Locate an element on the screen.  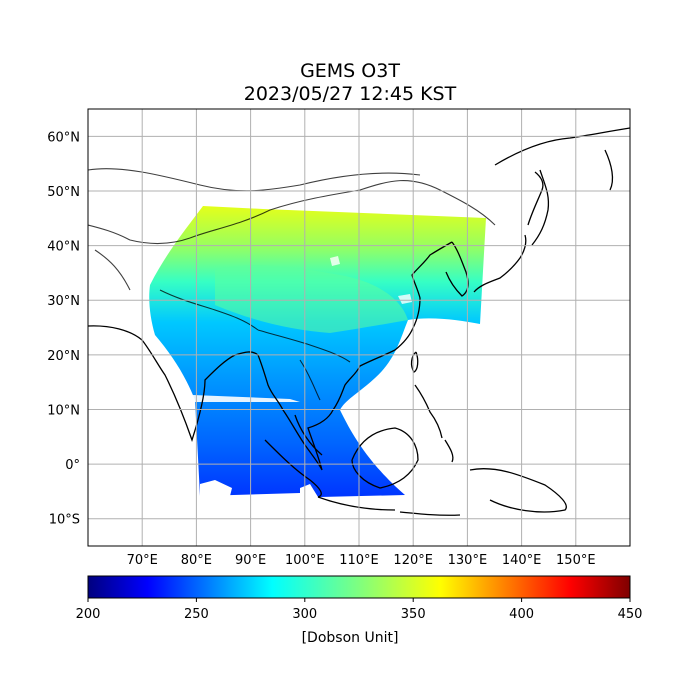
colorbar-tick-label: 200 is located at coordinates (88, 614).